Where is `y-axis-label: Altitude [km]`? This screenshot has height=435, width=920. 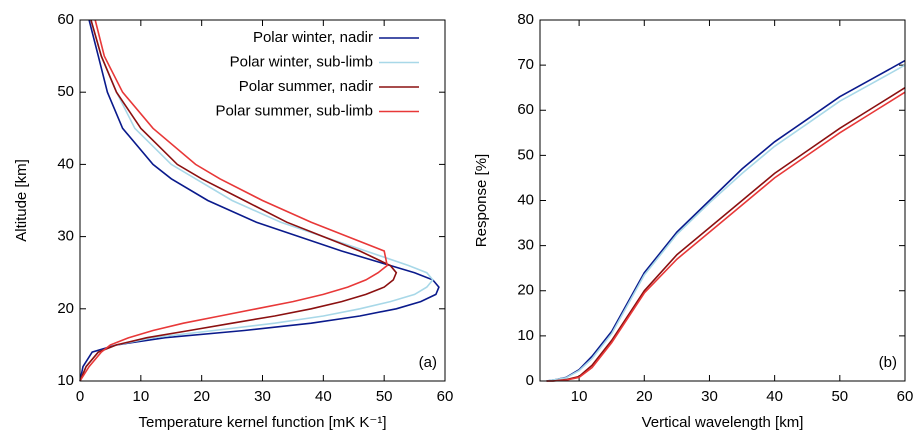
y-axis-label: Altitude [km] is located at coordinates (21, 200).